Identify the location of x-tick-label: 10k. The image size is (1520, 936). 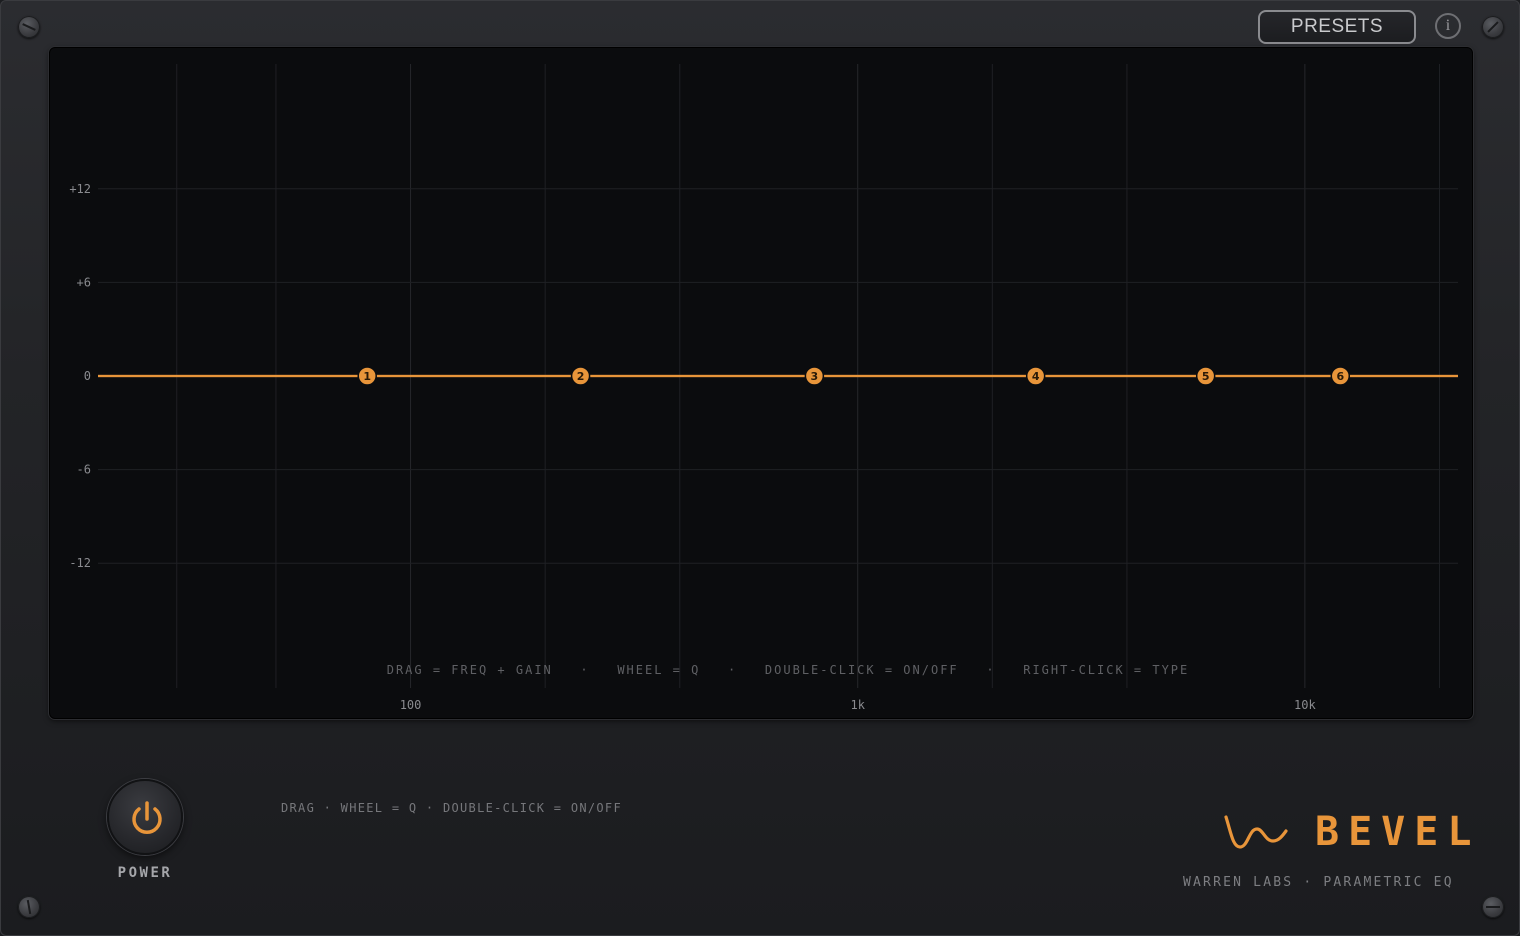
(1305, 705).